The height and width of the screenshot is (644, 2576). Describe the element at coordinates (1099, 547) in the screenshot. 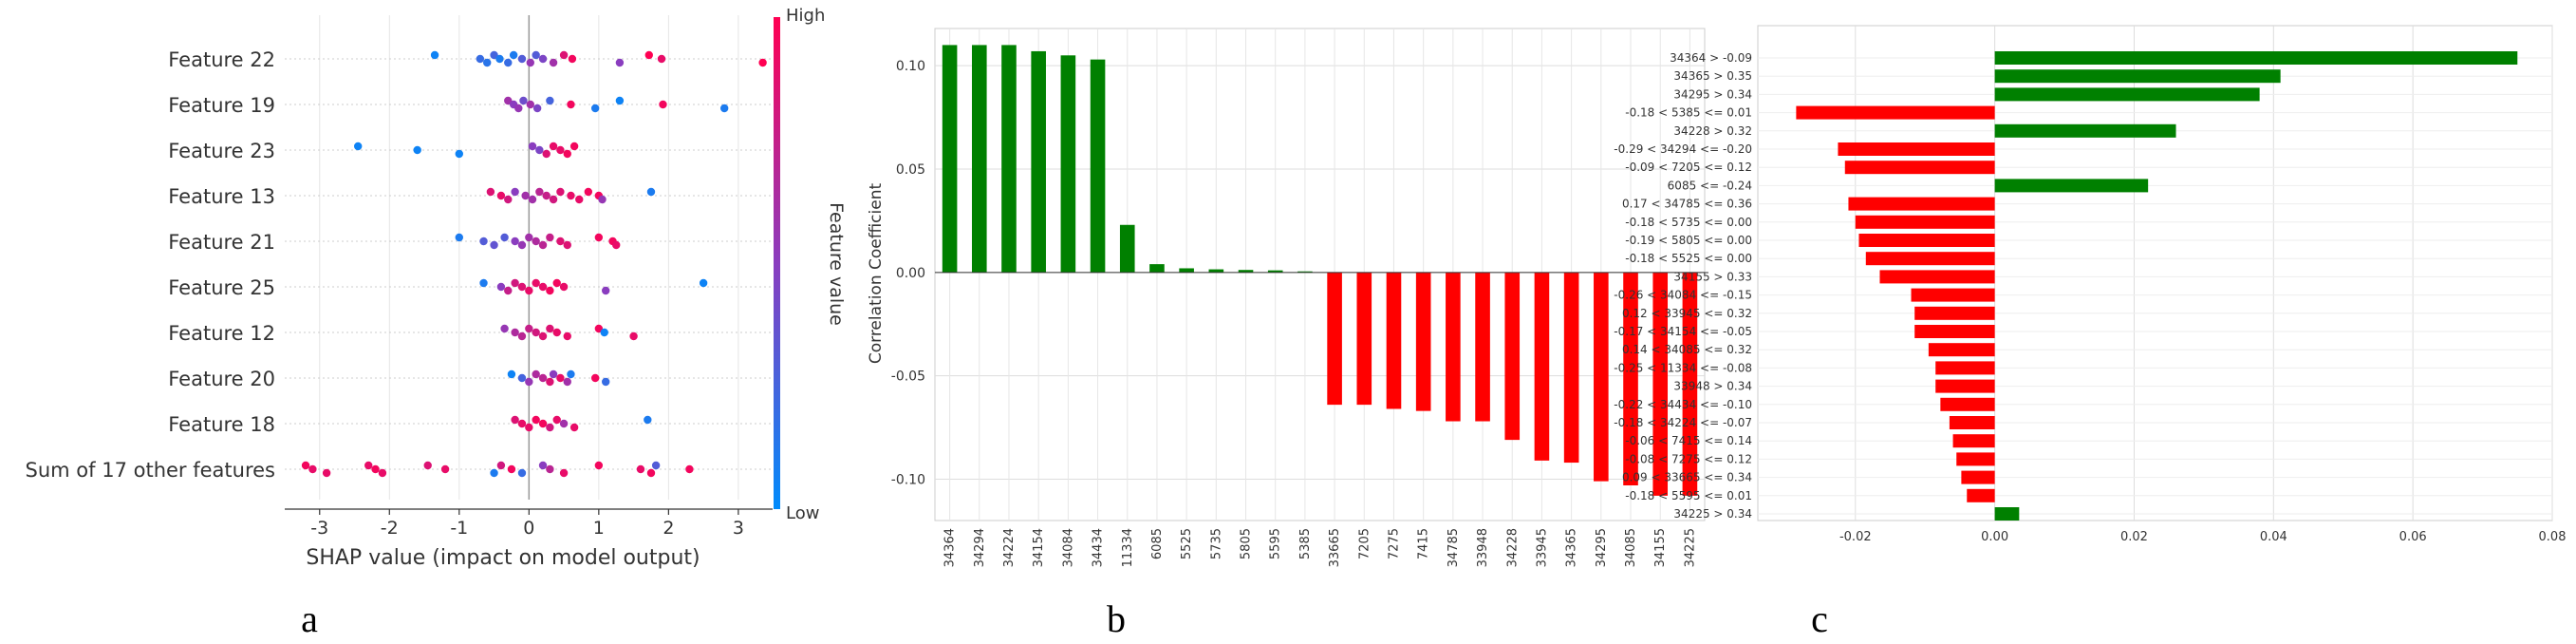

I see `x-tick-label: 34434` at that location.